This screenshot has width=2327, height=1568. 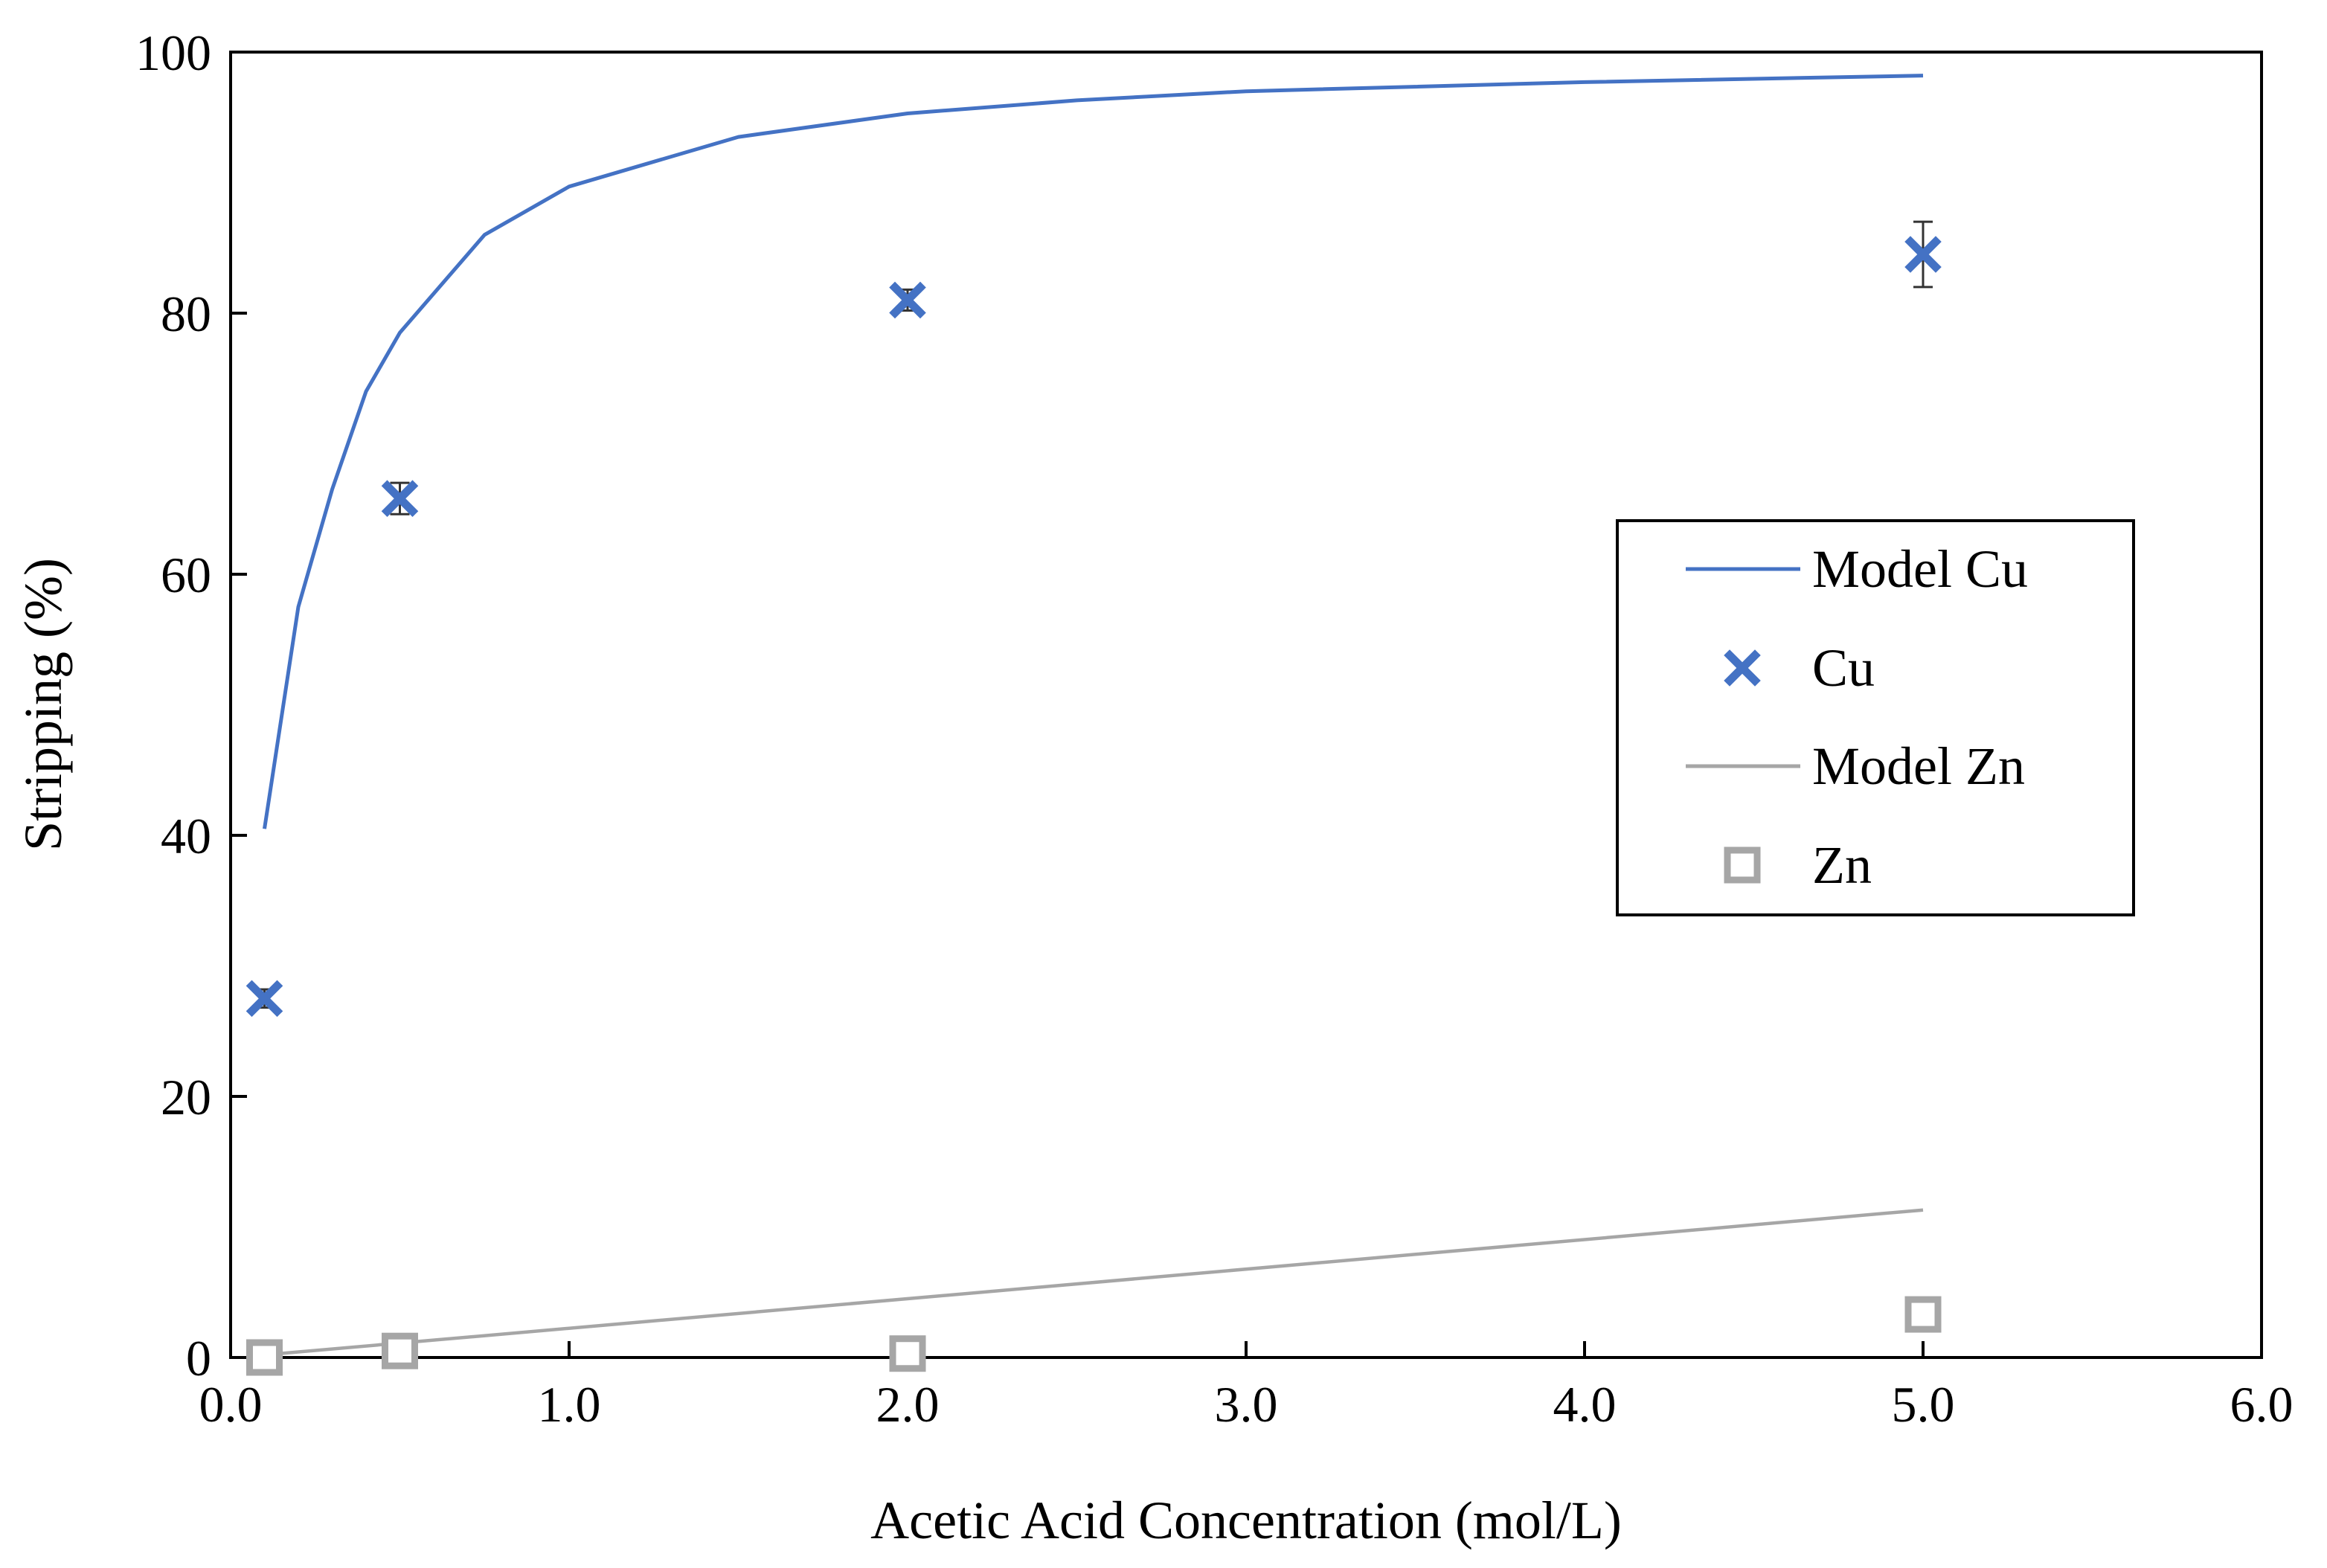 What do you see at coordinates (43, 704) in the screenshot?
I see `y-axis-title: Stripping (%)` at bounding box center [43, 704].